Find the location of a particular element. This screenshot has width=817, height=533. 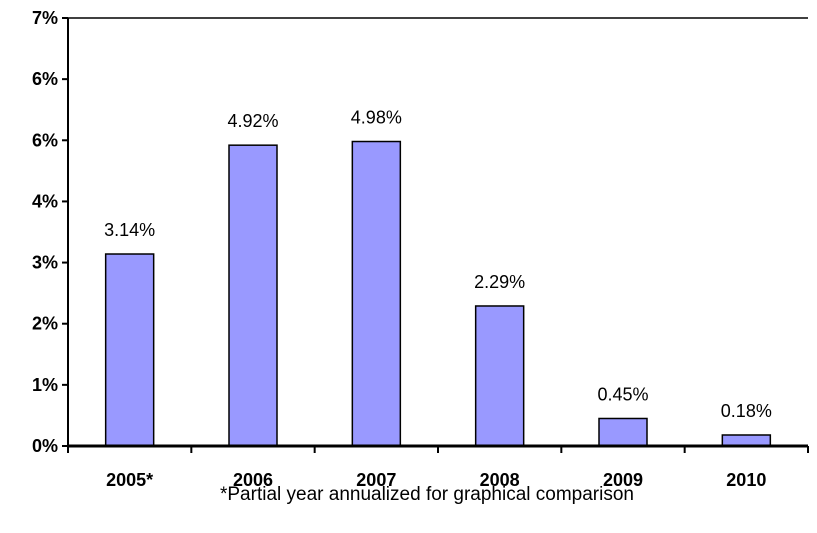

data-label: 4.92% is located at coordinates (252, 121).